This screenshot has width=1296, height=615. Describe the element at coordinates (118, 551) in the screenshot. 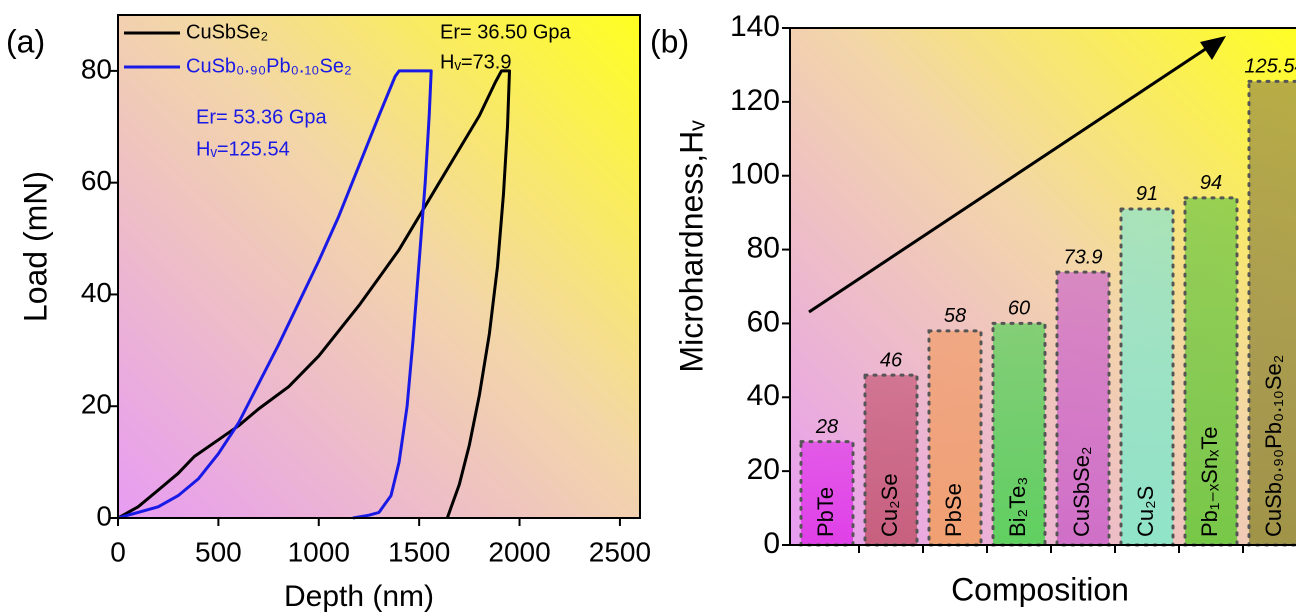

I see `x-tick-label: 0` at that location.